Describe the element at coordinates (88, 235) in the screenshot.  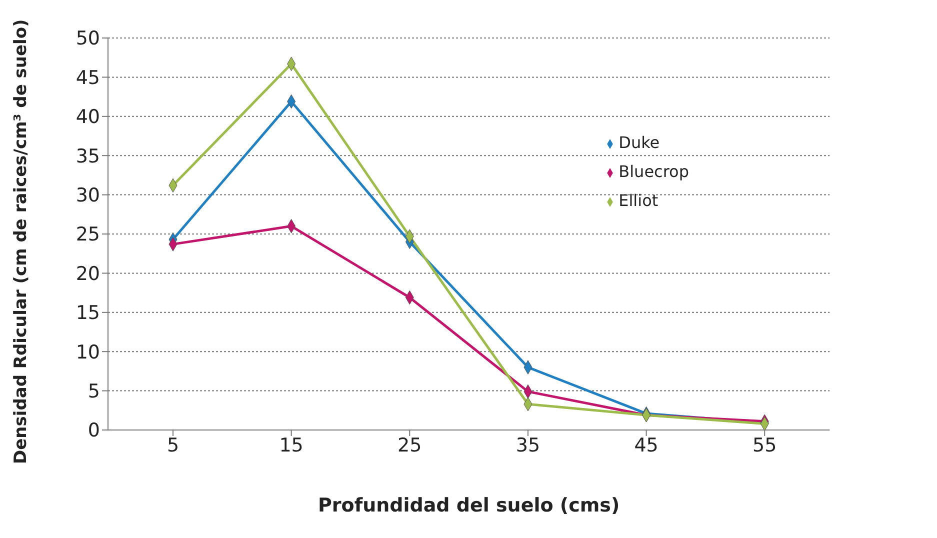
I see `y-tick-label: 25` at that location.